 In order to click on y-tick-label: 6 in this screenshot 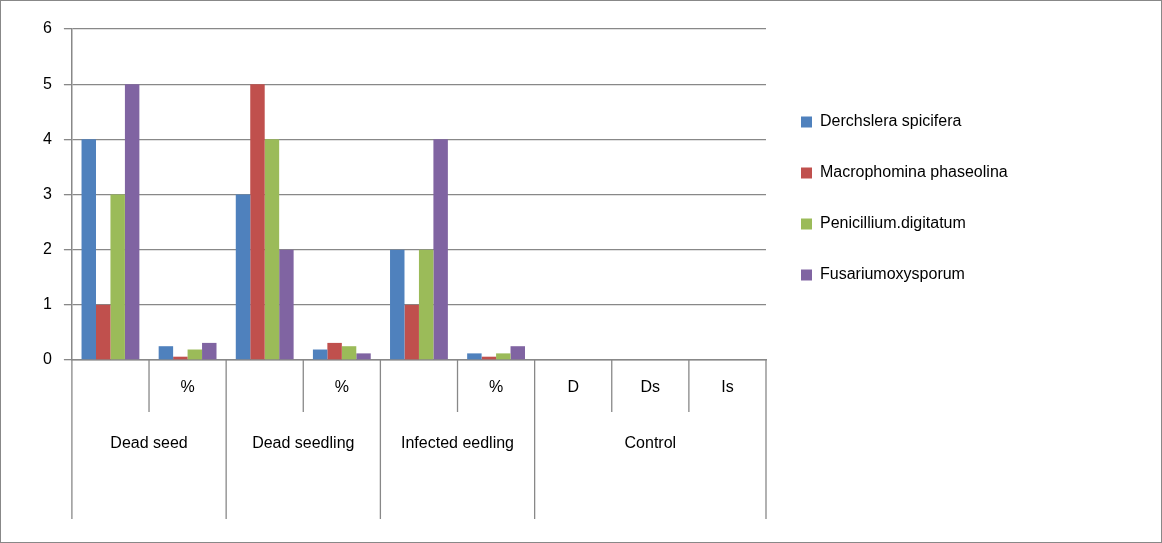, I will do `click(47, 28)`.